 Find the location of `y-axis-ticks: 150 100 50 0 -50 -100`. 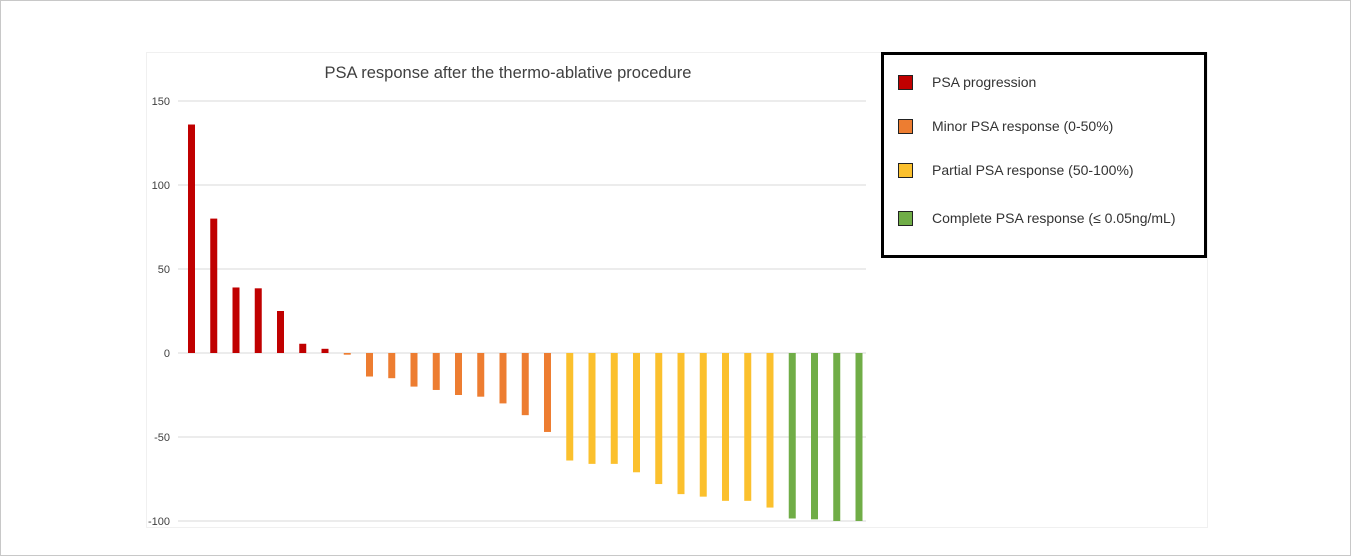

y-axis-ticks: 150 100 50 0 -50 -100 is located at coordinates (159, 312).